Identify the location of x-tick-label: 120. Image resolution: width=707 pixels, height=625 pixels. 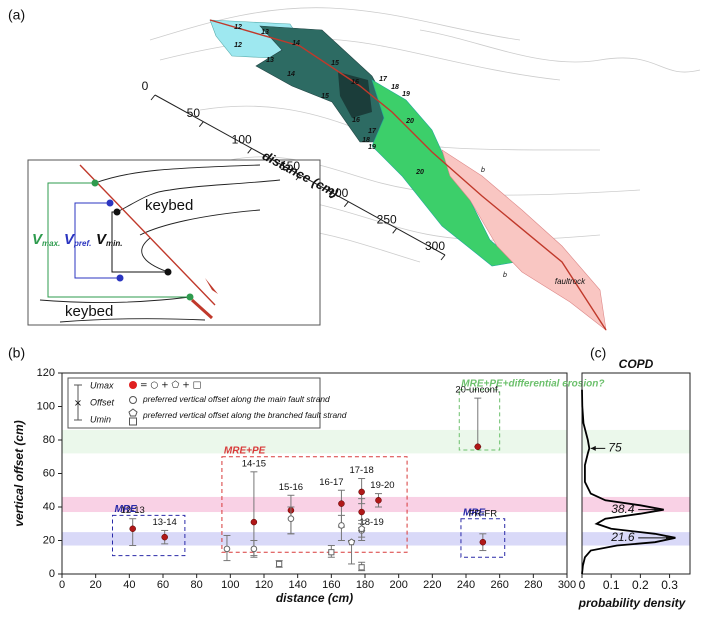
(264, 585).